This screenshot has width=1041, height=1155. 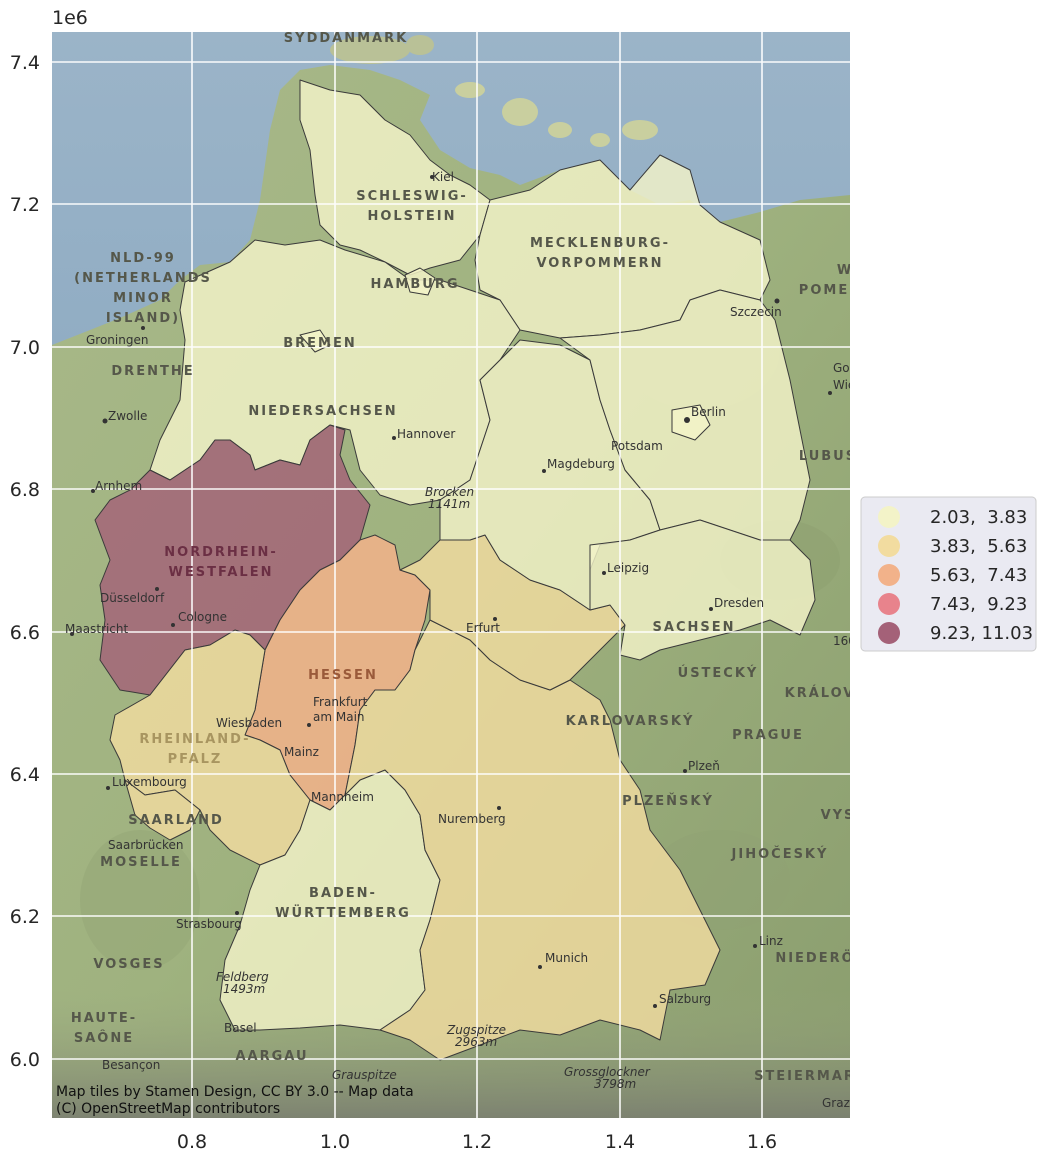 I want to click on label-nrw-1: NORDRHEIN-, so click(x=221, y=552).